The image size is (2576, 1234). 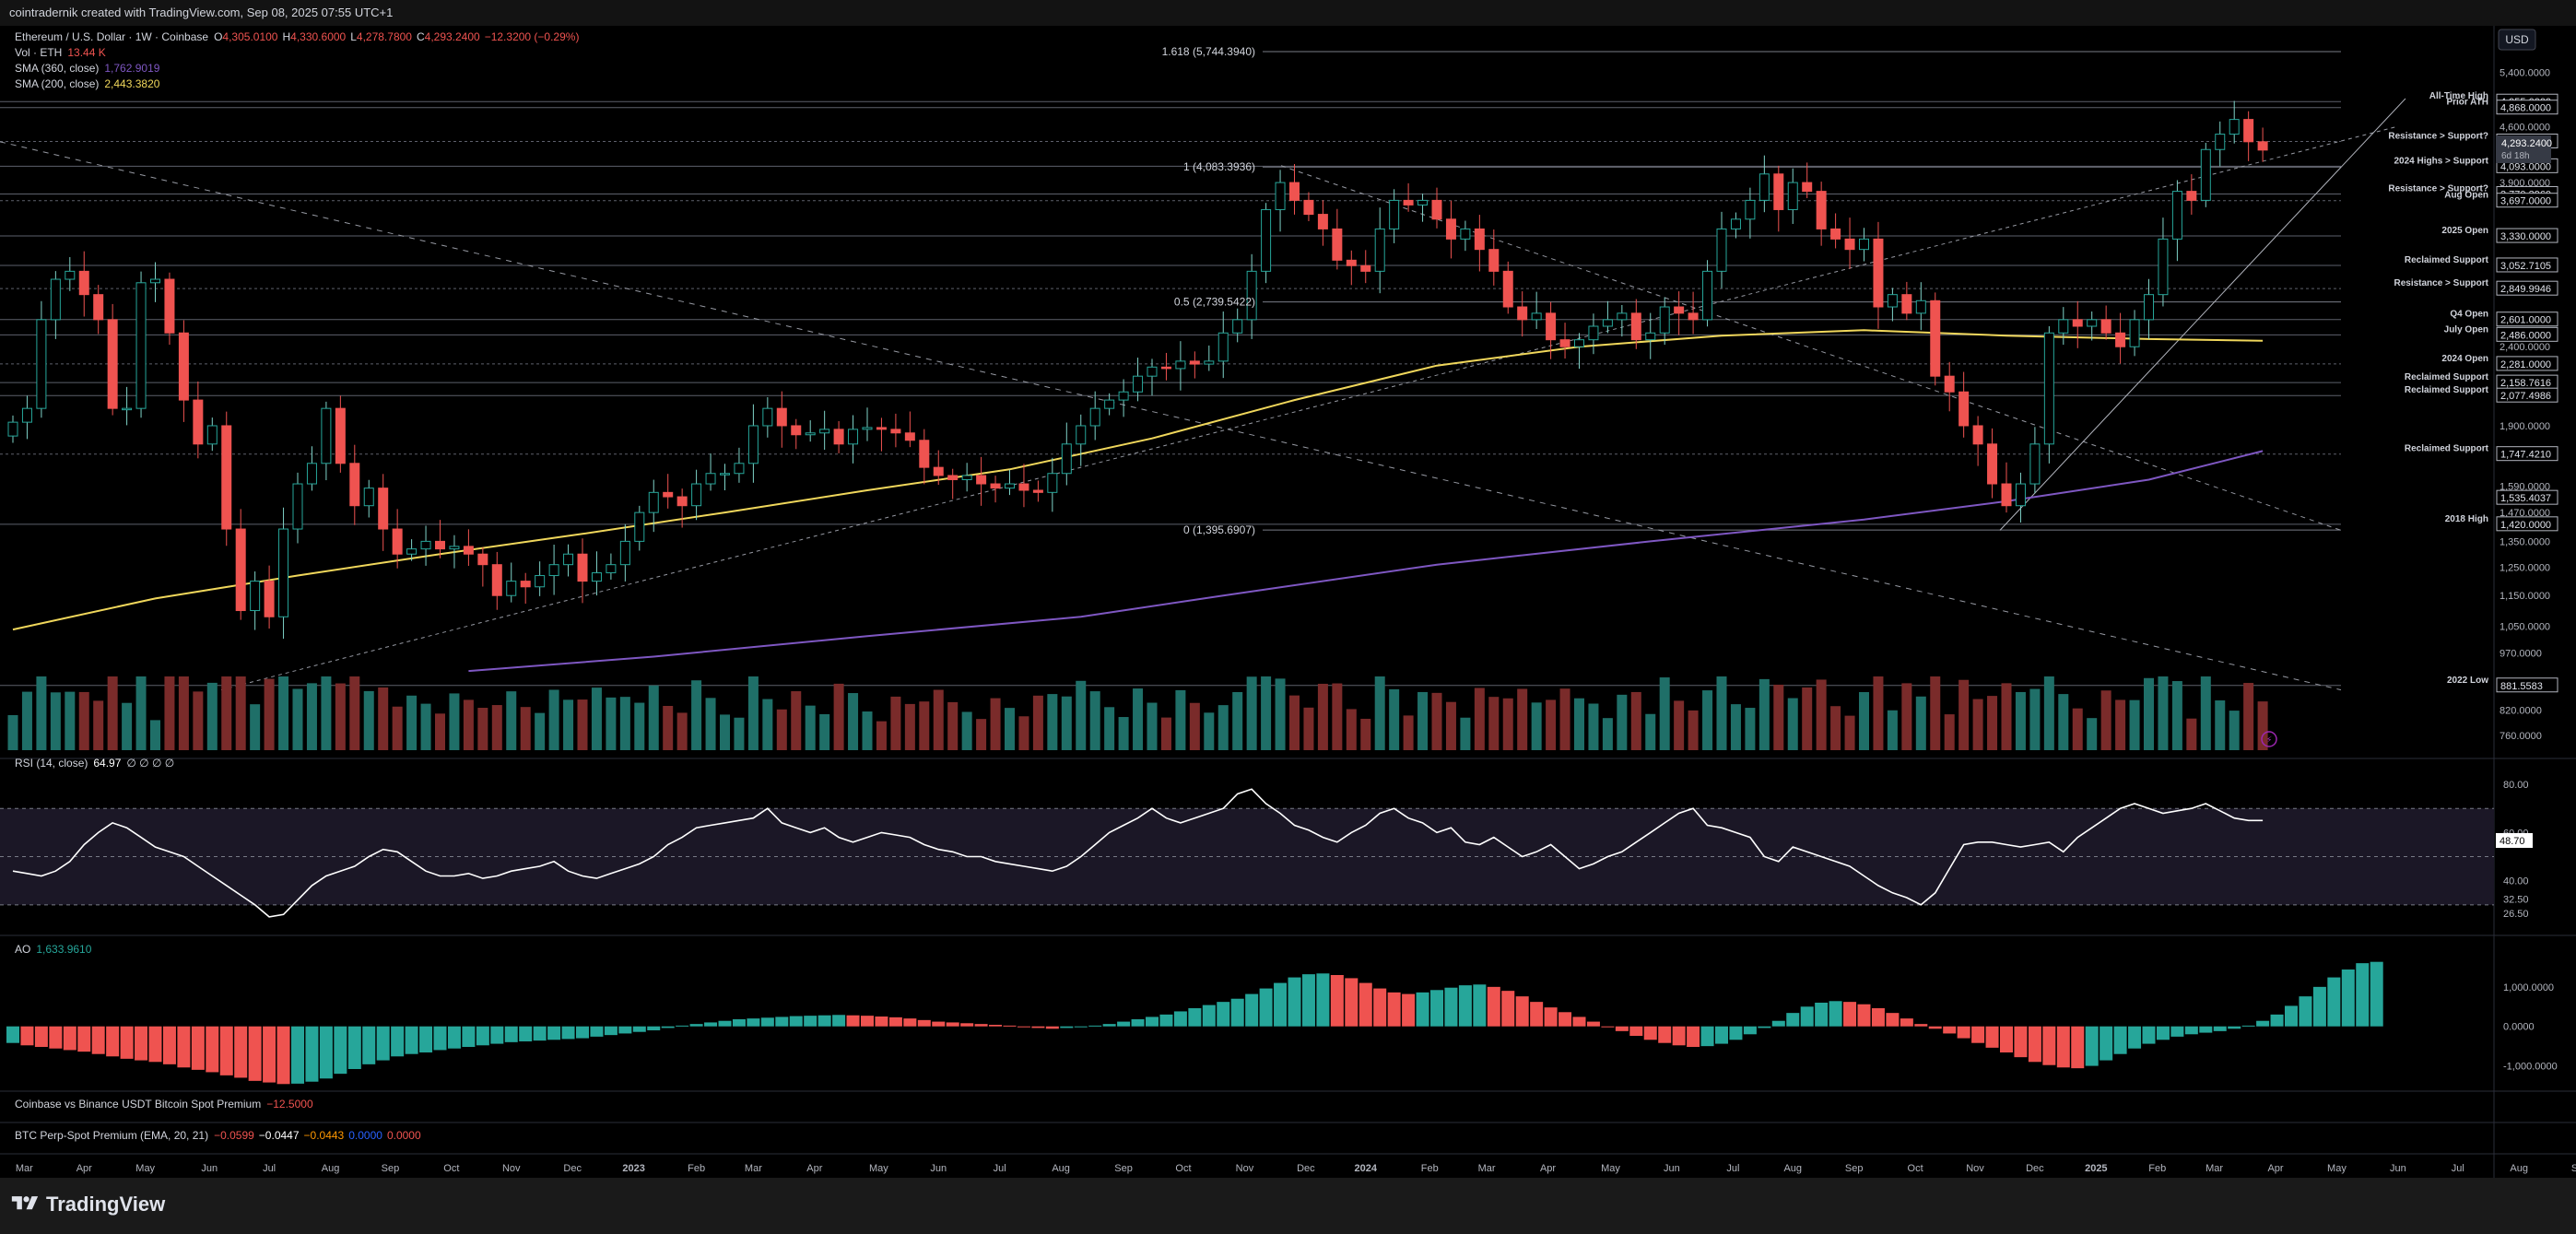 I want to click on rsi-tick: 40.00, so click(x=2516, y=881).